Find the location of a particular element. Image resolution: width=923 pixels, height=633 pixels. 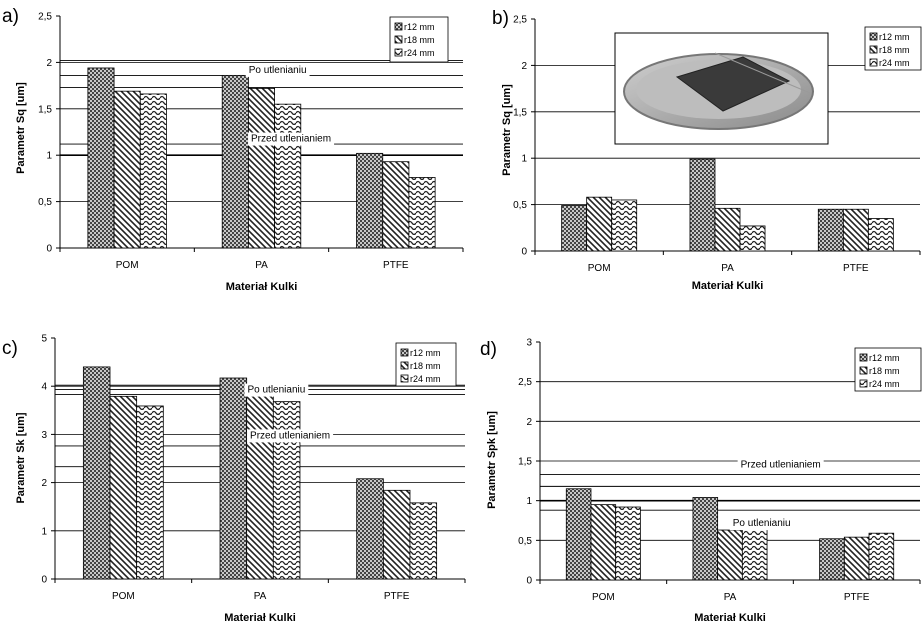

y-tick-label: 5 is located at coordinates (44, 339).